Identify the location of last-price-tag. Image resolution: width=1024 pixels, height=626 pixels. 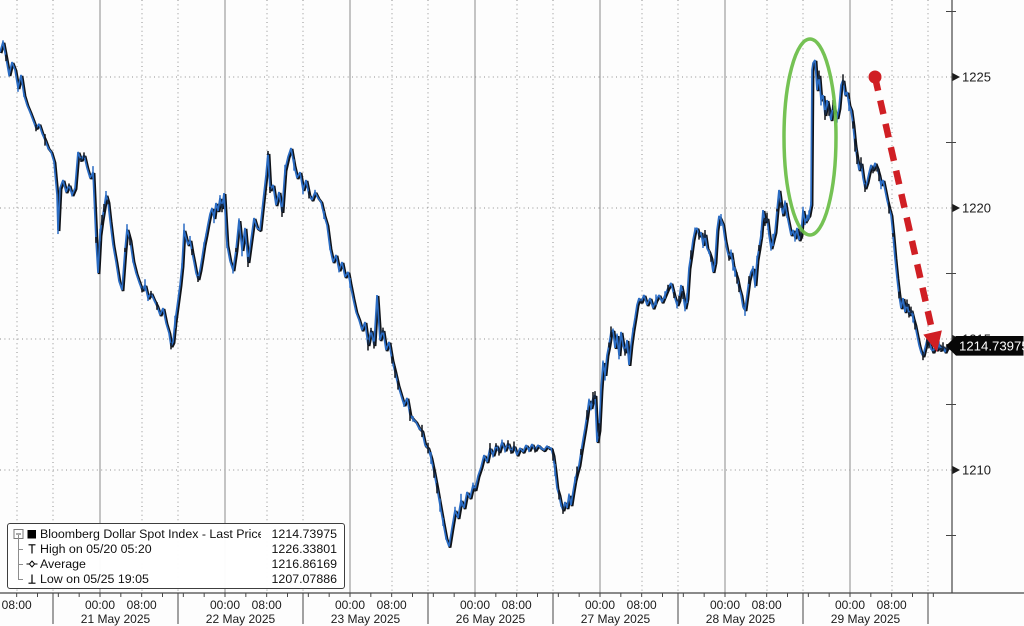
(985, 346).